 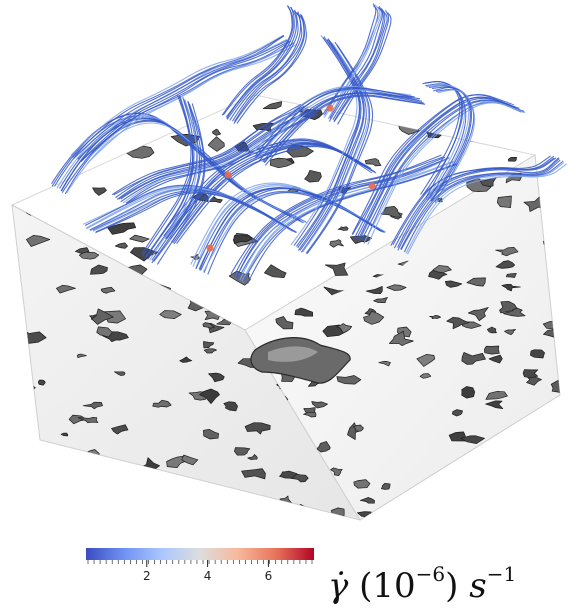 I want to click on colorbar-gradient, so click(x=200, y=554).